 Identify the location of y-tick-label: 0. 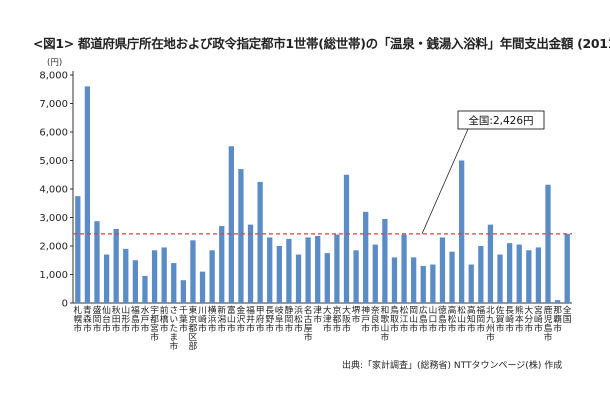
(65, 304).